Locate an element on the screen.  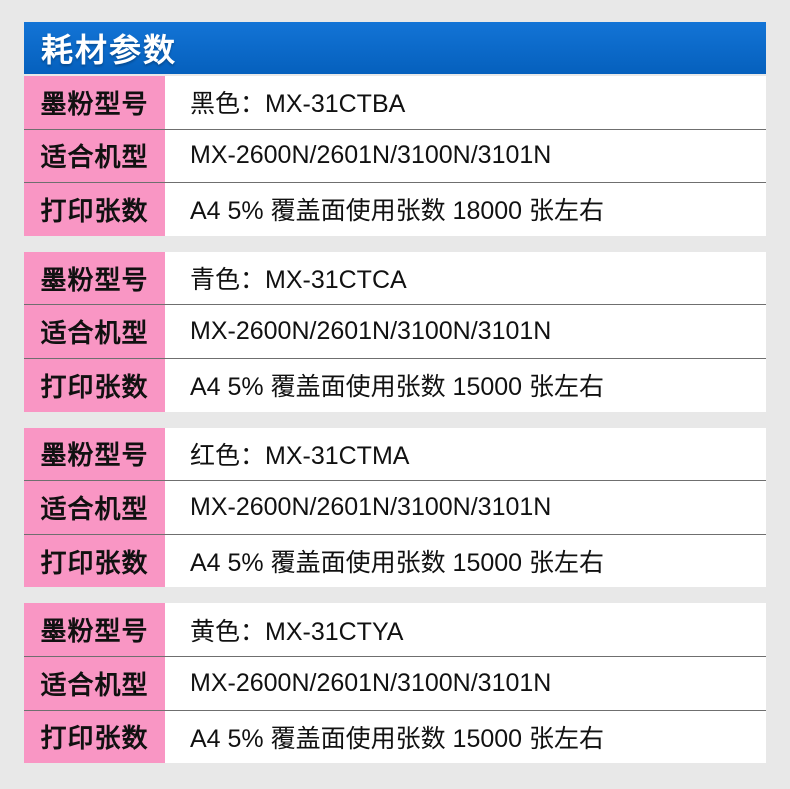
toner-model-value: 黄色：MX-31CTYA is located at coordinates (465, 629).